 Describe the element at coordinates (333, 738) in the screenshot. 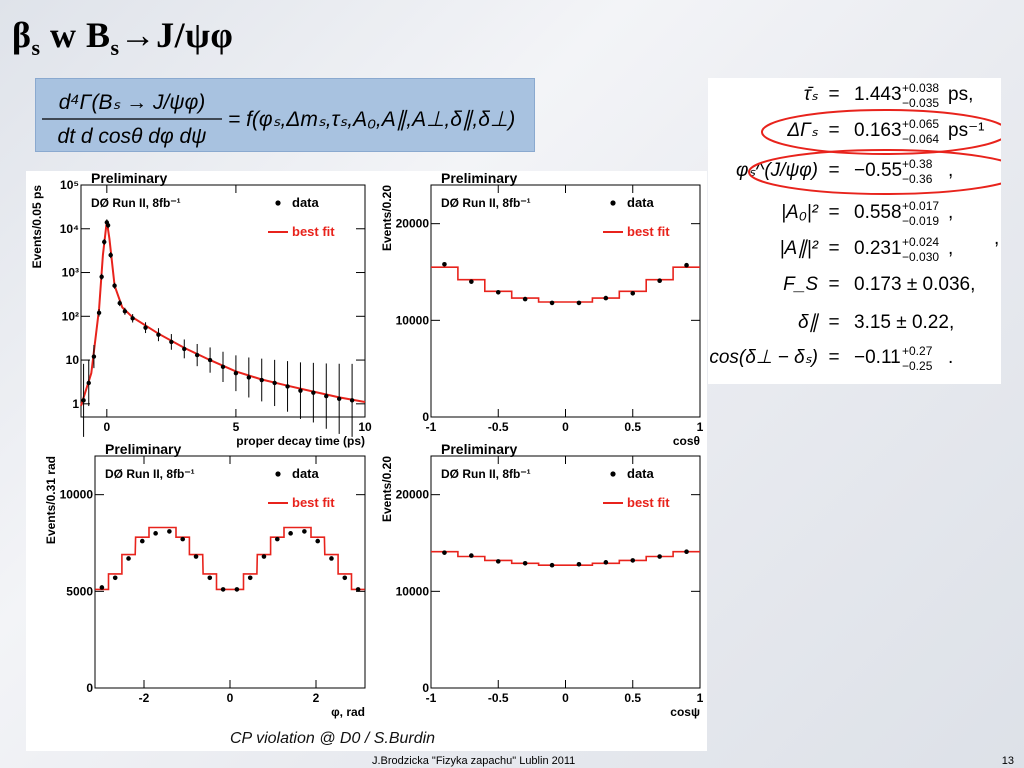

I see `caption: CP violation @ D0 / S.Burdin` at that location.